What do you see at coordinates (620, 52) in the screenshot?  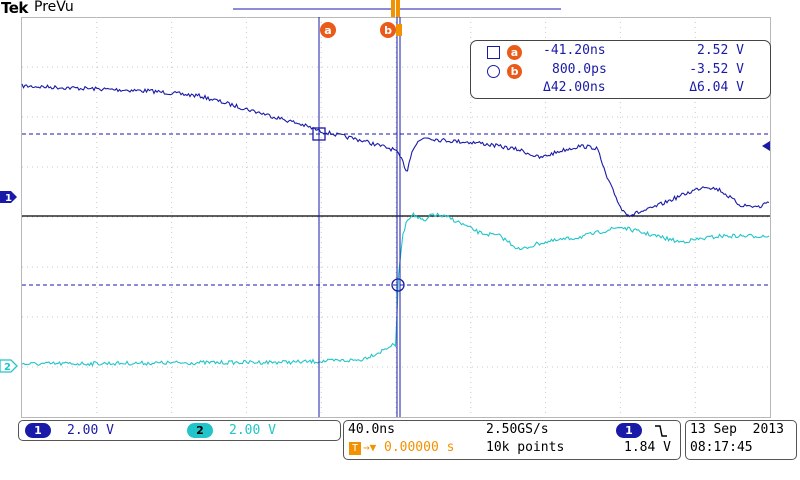 I see `cursor-a-row: a -41.20ns 2.52 V` at bounding box center [620, 52].